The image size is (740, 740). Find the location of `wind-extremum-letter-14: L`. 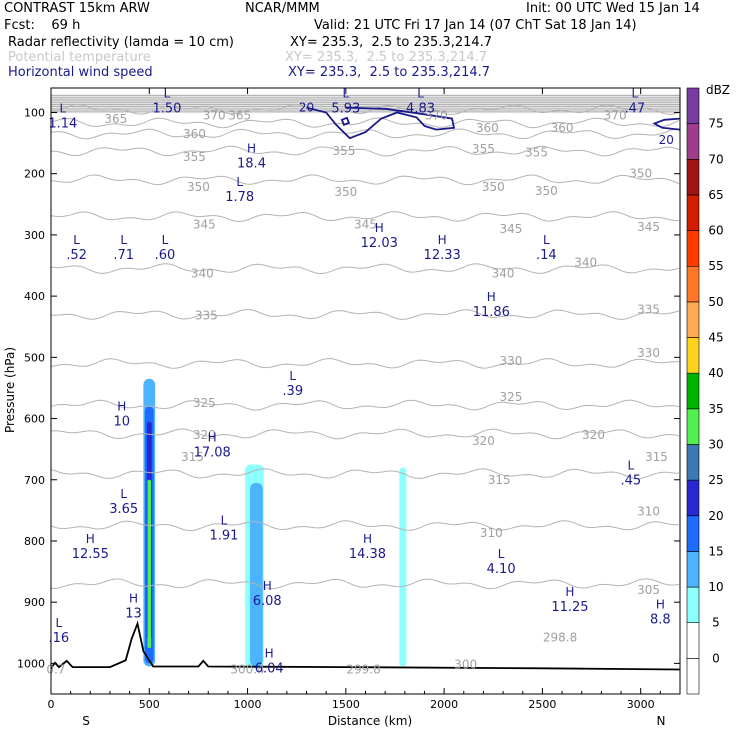

wind-extremum-letter-14: L is located at coordinates (292, 376).